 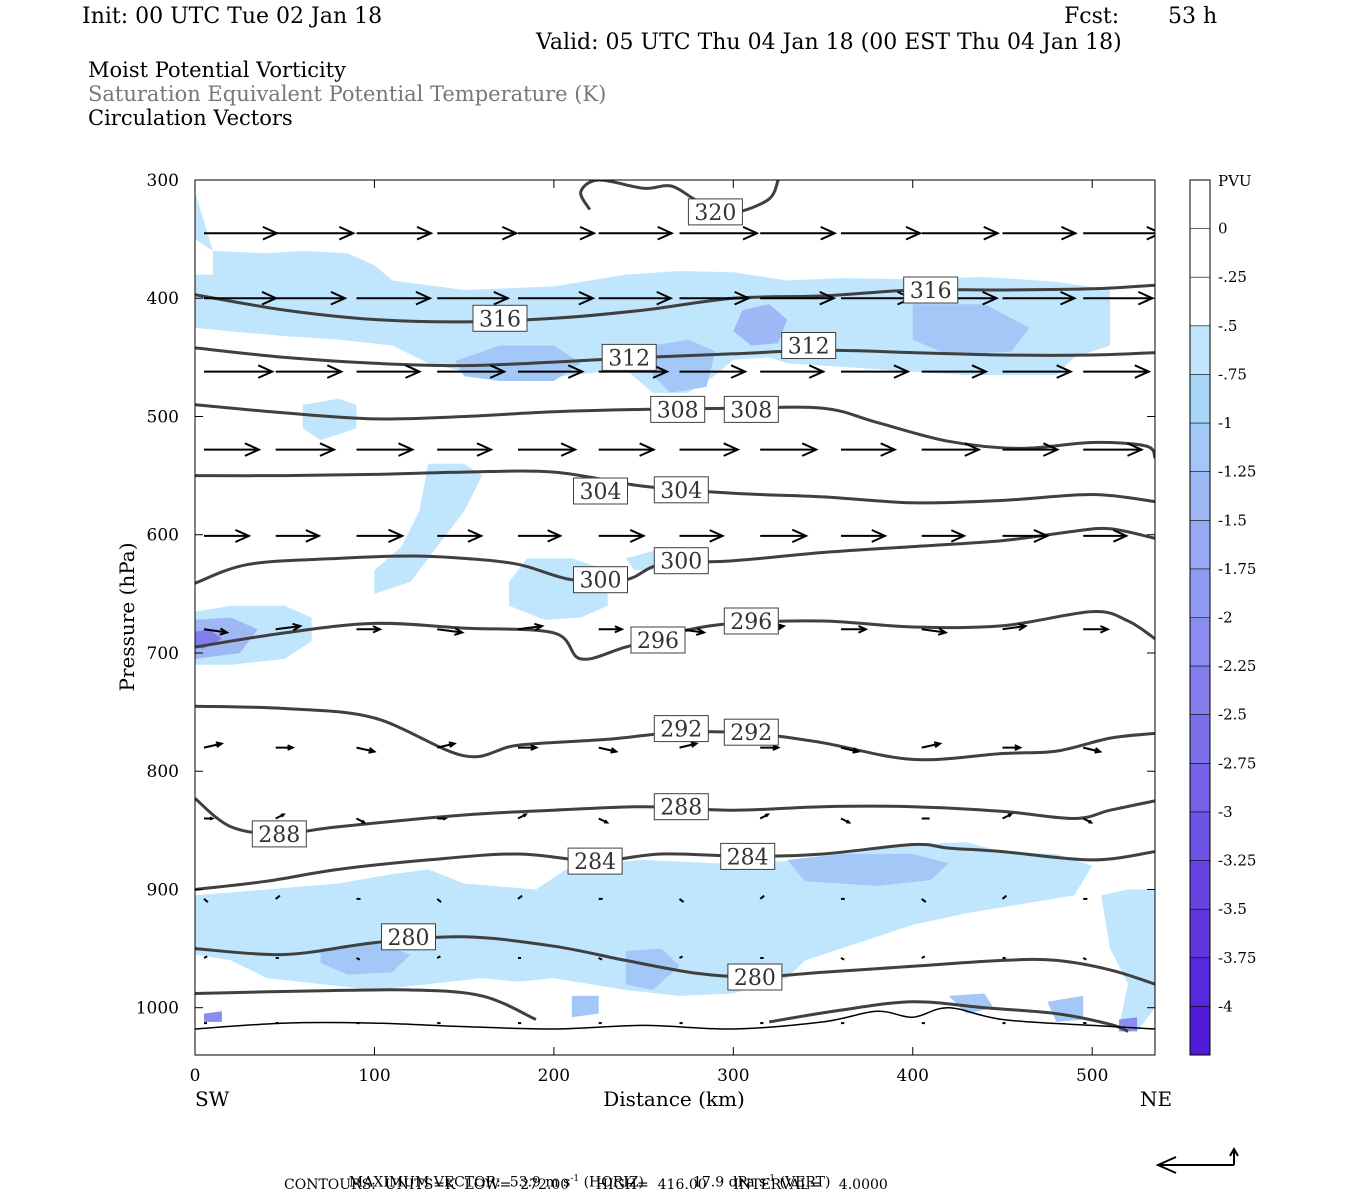 What do you see at coordinates (715, 298) in the screenshot?
I see `vector-r1-c6` at bounding box center [715, 298].